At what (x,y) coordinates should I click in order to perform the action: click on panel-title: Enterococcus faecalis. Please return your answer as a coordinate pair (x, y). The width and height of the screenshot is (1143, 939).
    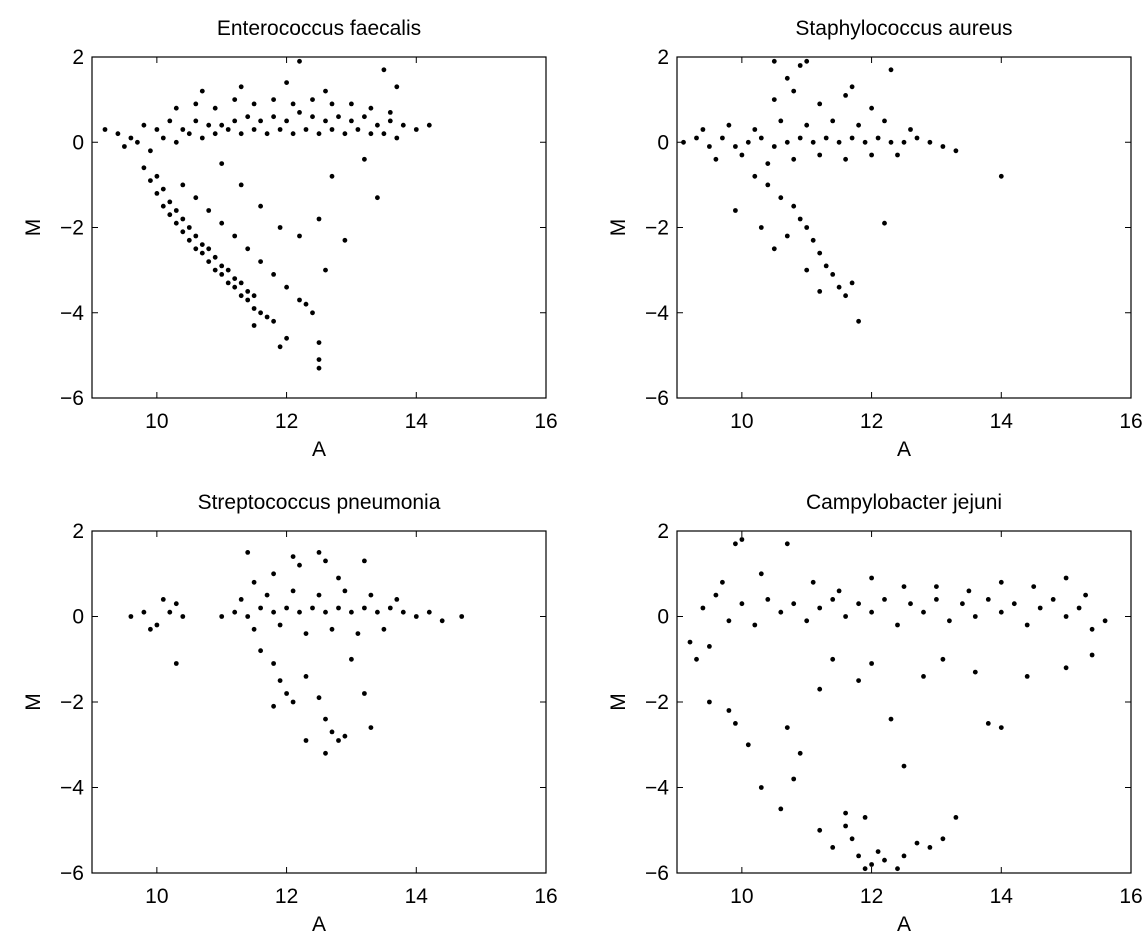
    Looking at the image, I should click on (319, 28).